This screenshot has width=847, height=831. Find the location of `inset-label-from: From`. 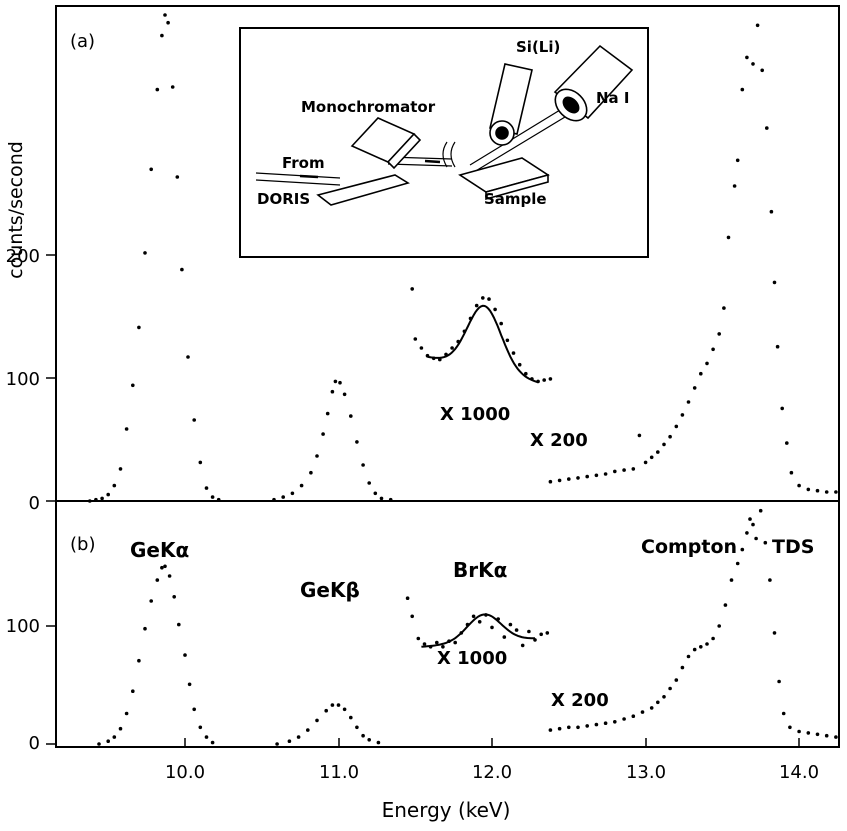

inset-label-from: From is located at coordinates (303, 163).